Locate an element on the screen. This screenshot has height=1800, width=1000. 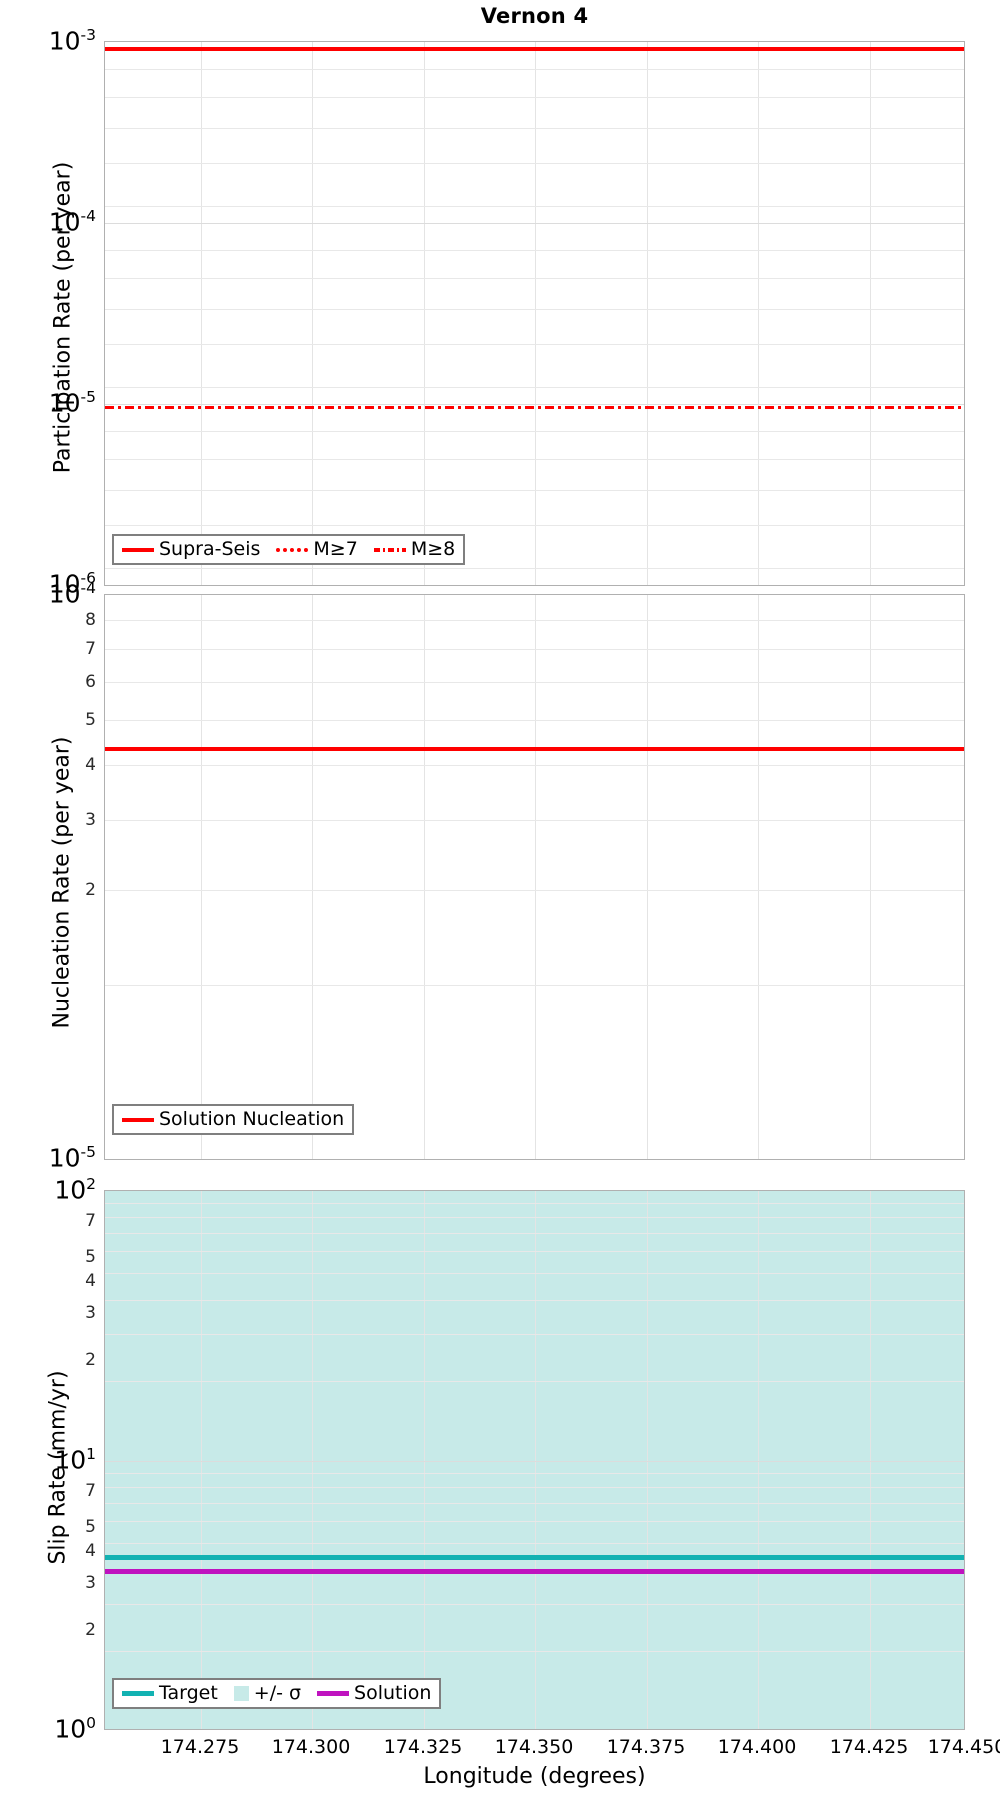
ytick-label: 10² is located at coordinates (75, 1190).